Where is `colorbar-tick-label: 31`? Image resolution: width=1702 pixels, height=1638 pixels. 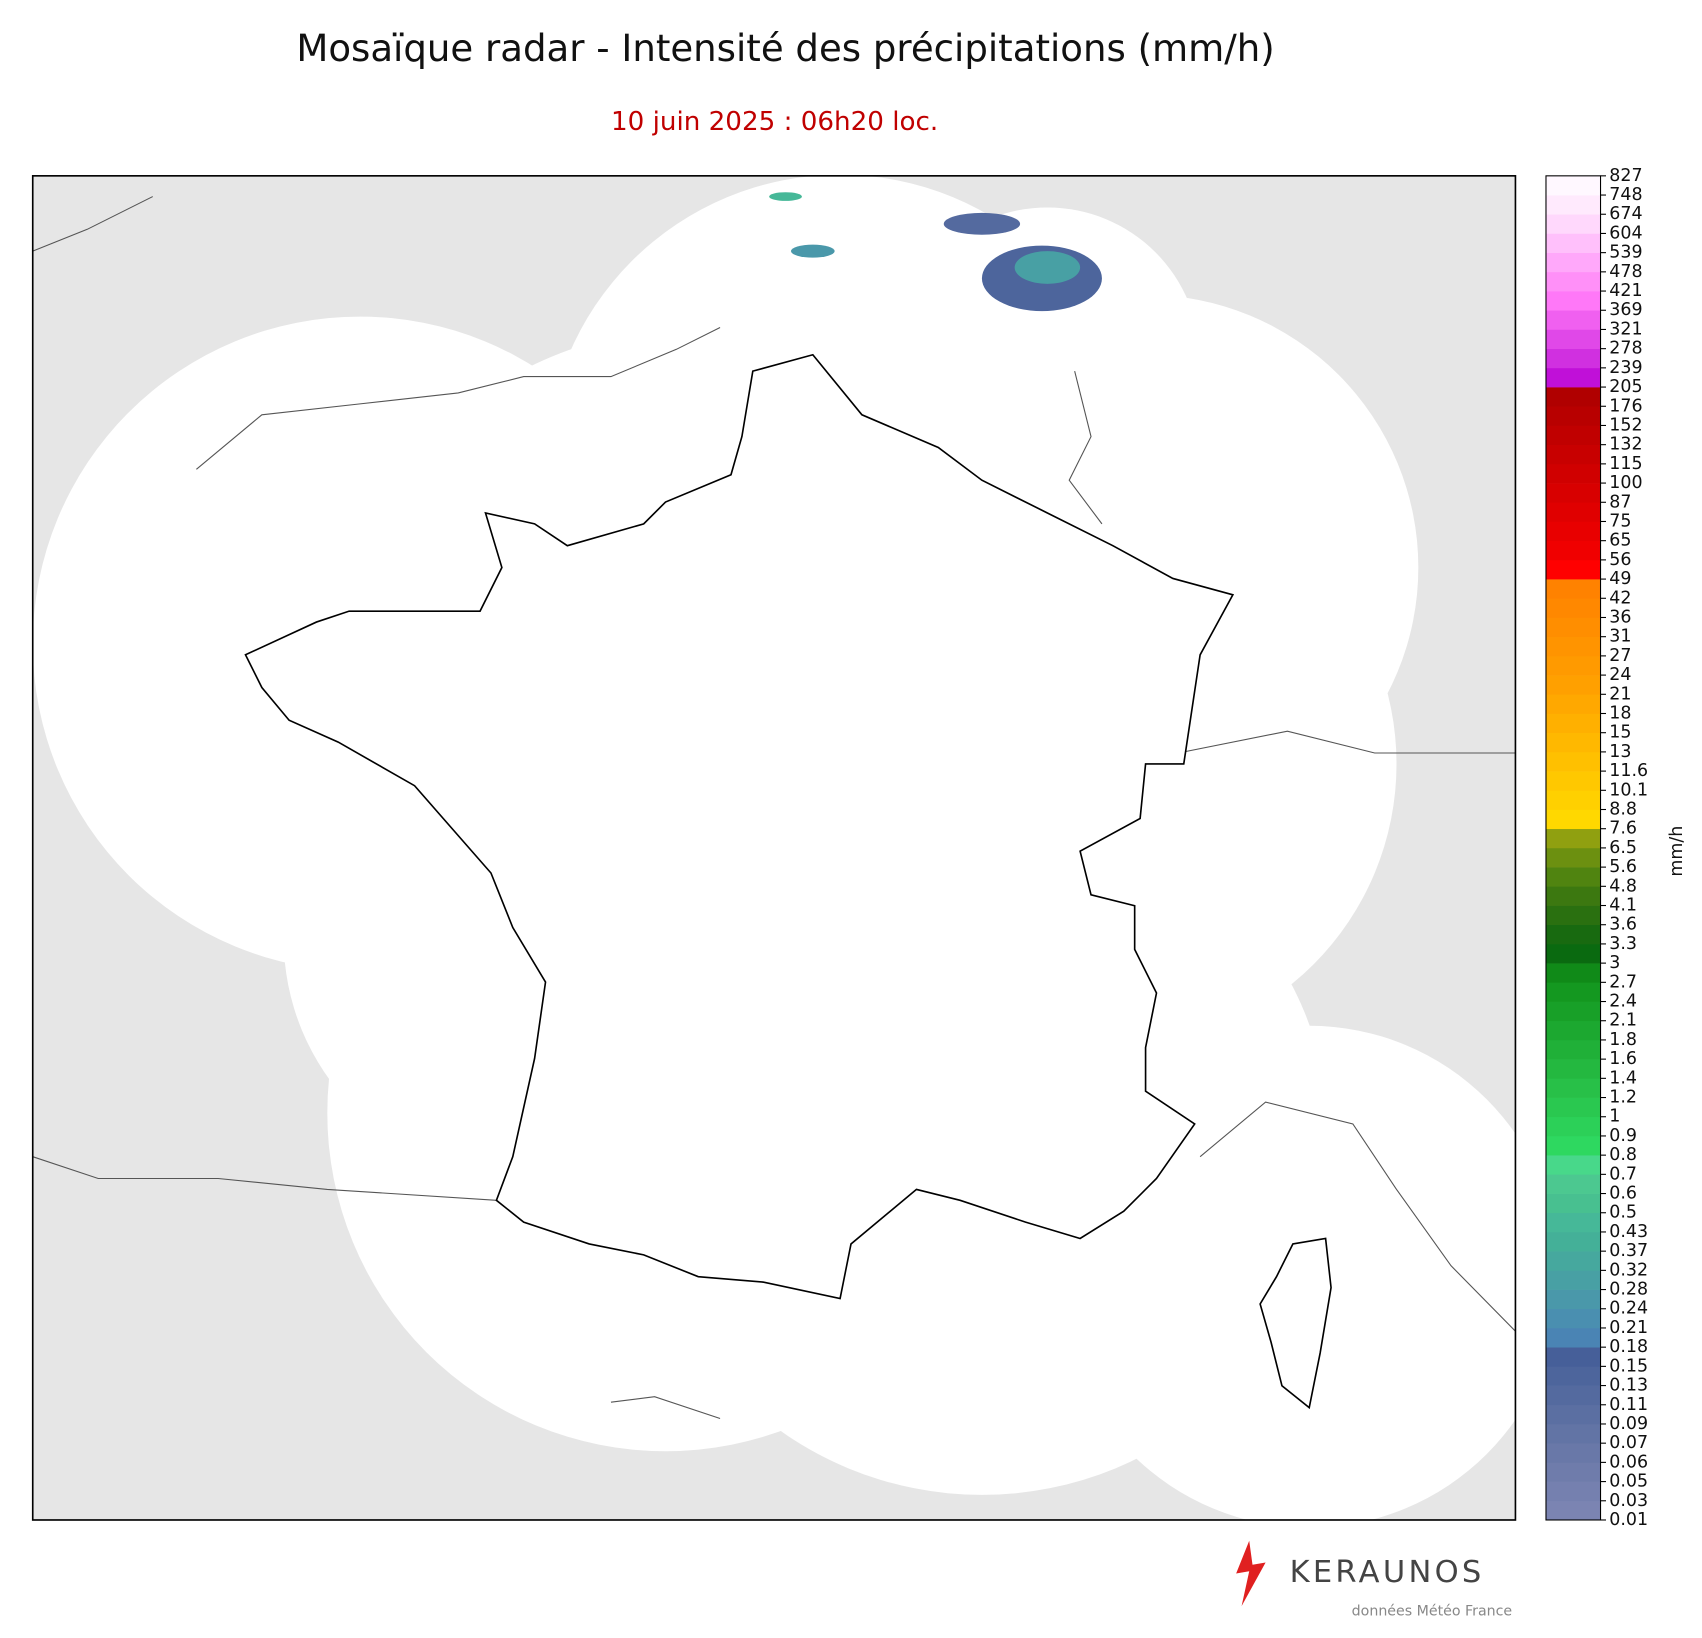 colorbar-tick-label: 31 is located at coordinates (1620, 637).